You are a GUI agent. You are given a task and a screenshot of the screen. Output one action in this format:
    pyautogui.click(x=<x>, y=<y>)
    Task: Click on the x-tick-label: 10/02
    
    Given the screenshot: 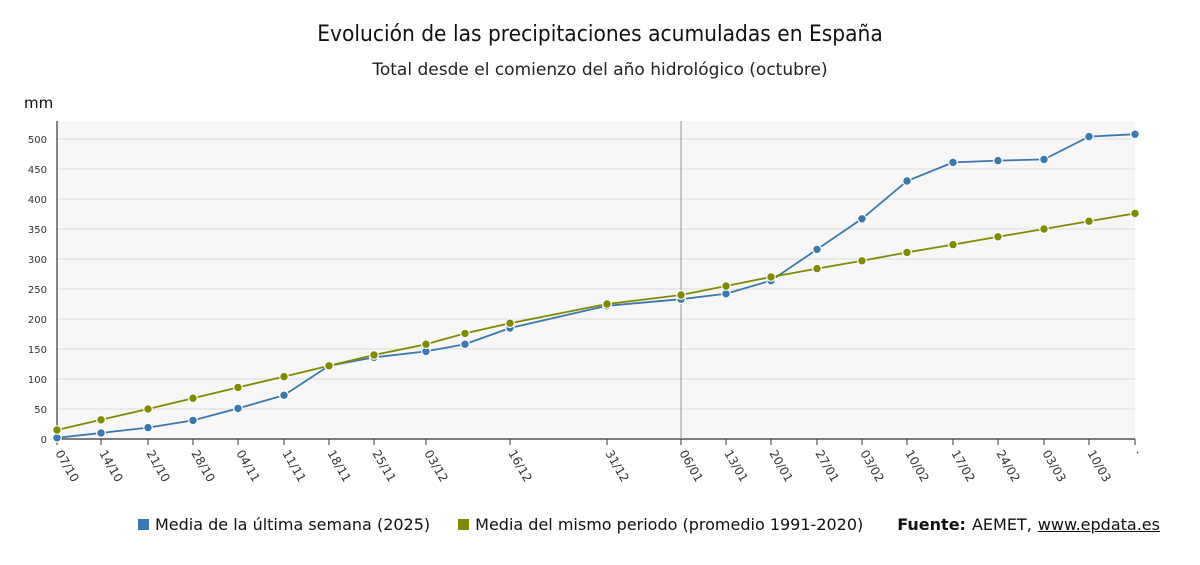 What is the action you would take?
    pyautogui.click(x=916, y=466)
    